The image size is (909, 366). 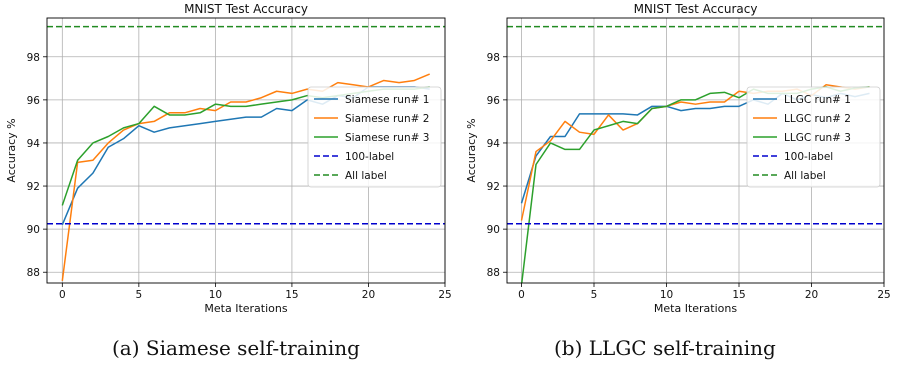 What do you see at coordinates (817, 119) in the screenshot?
I see `legend-entry: LLGC run# 2` at bounding box center [817, 119].